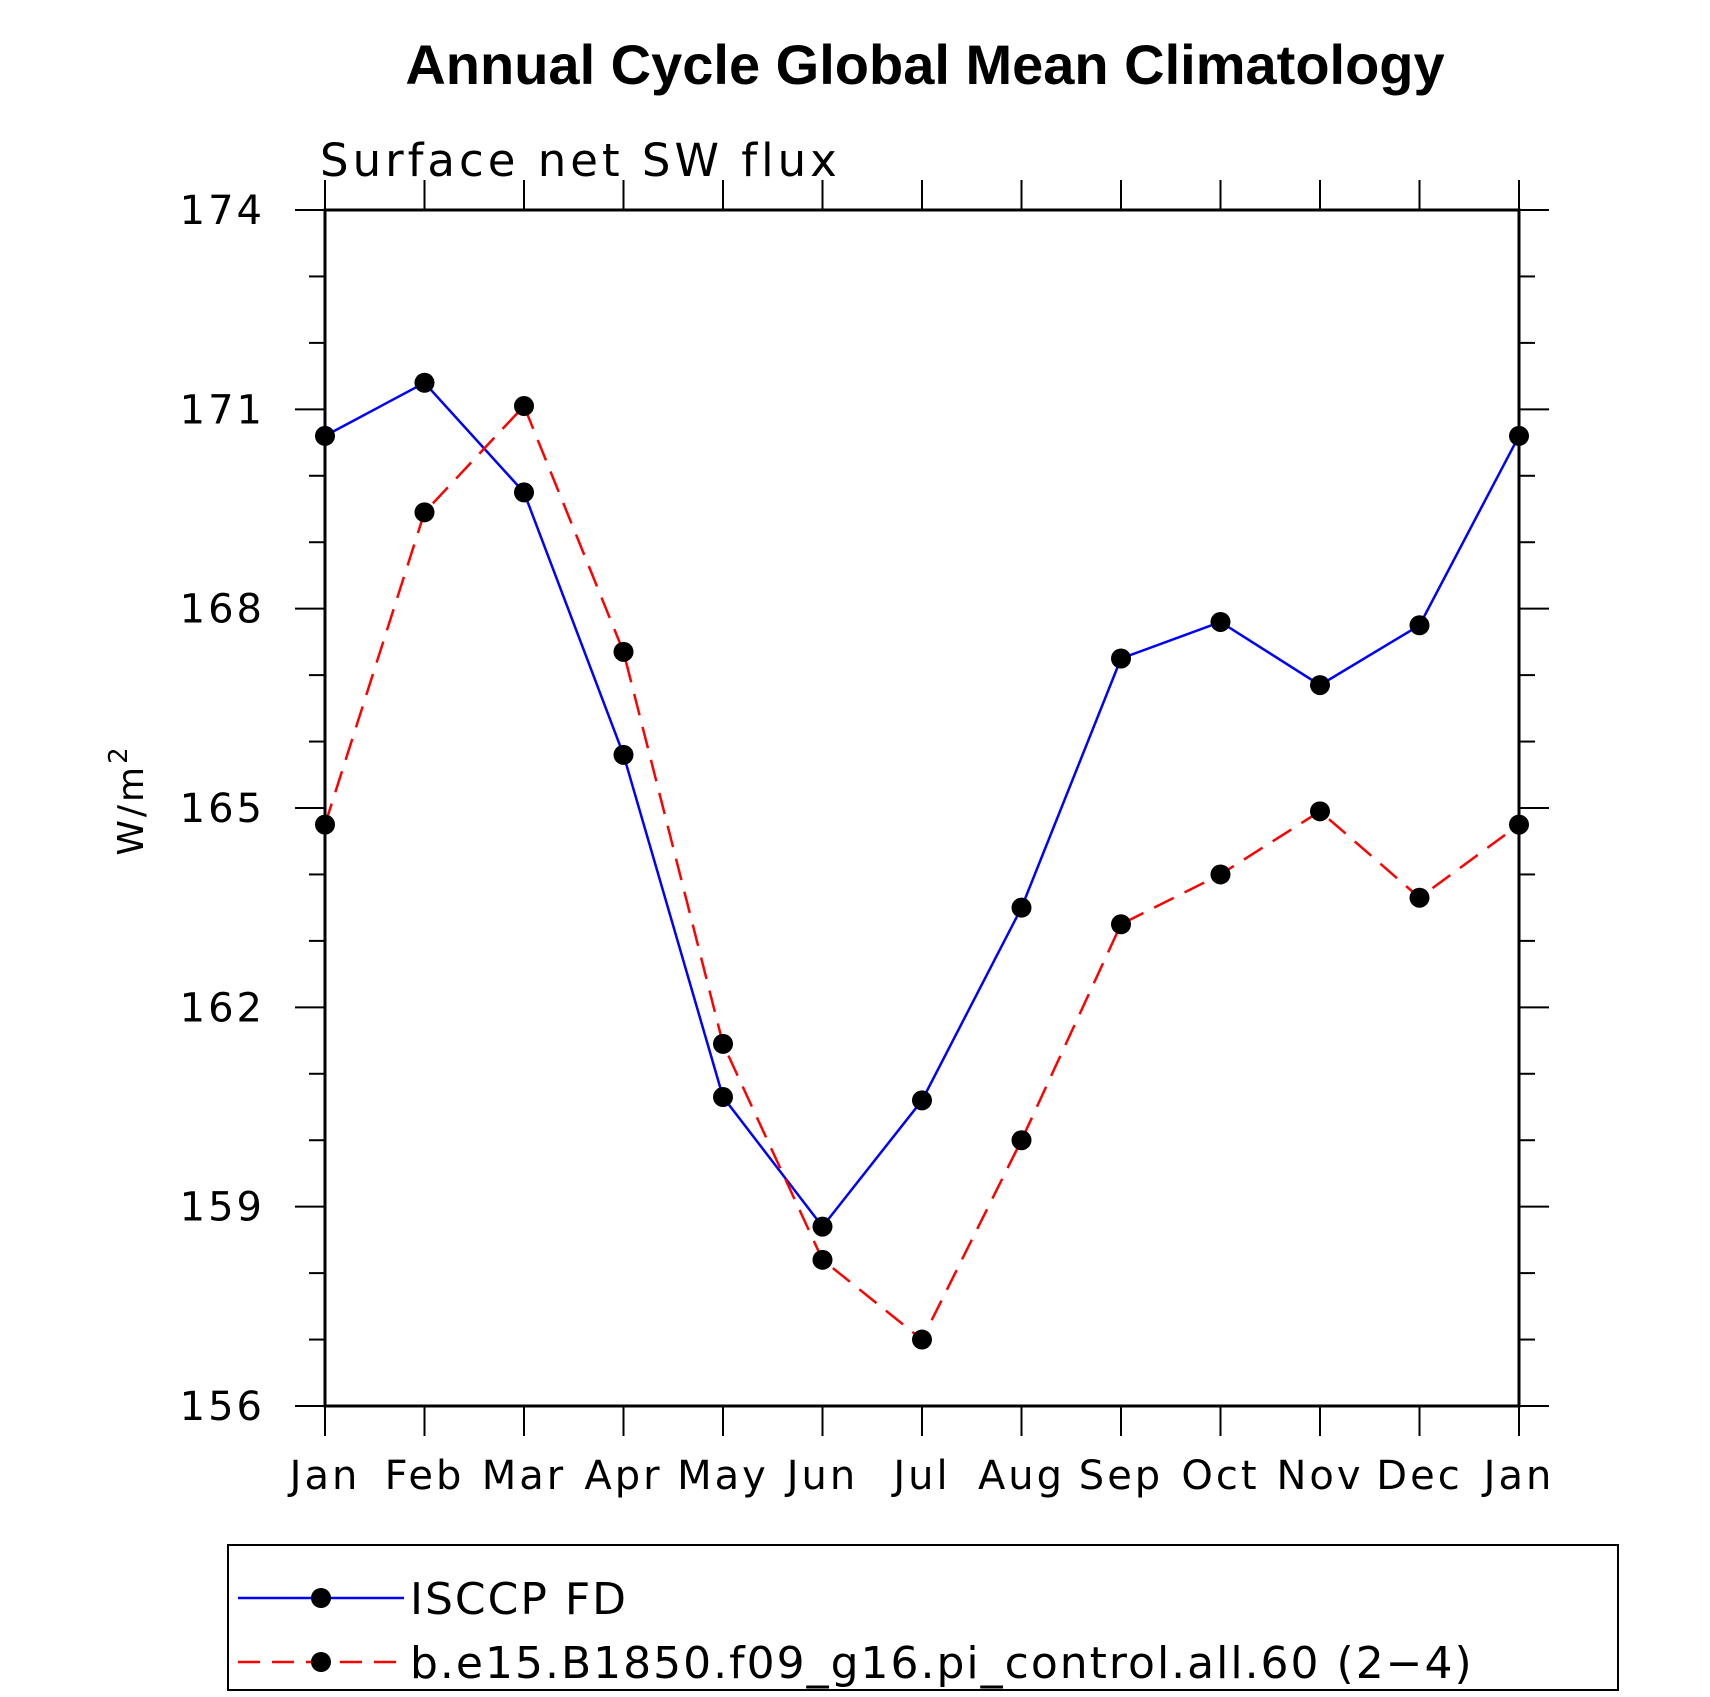 This screenshot has height=1697, width=1710. What do you see at coordinates (222, 1407) in the screenshot?
I see `y-tick-label: 156` at bounding box center [222, 1407].